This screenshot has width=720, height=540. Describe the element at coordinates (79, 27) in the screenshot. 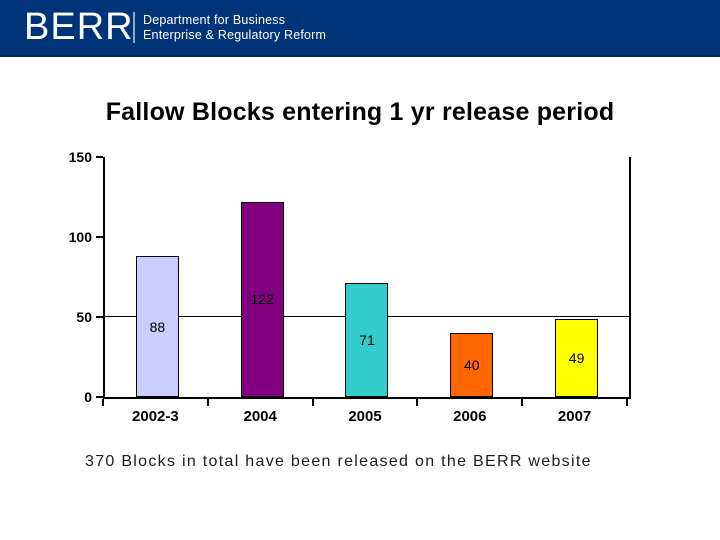

I see `berr-logo: BERR` at that location.